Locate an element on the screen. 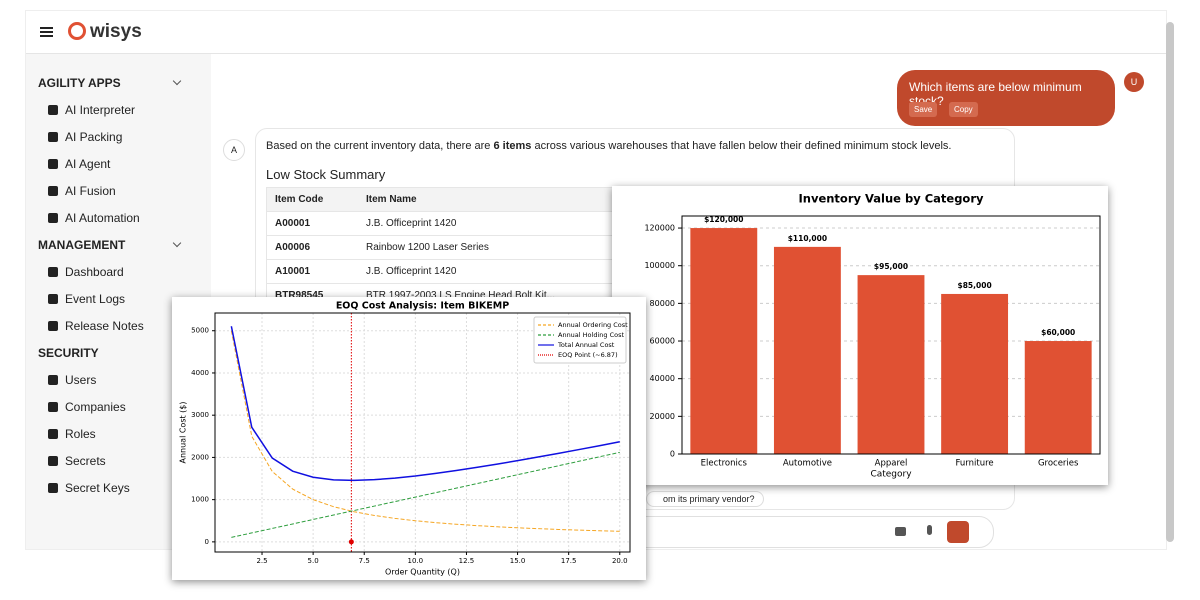 The image size is (1200, 600). logo: wisys is located at coordinates (116, 31).